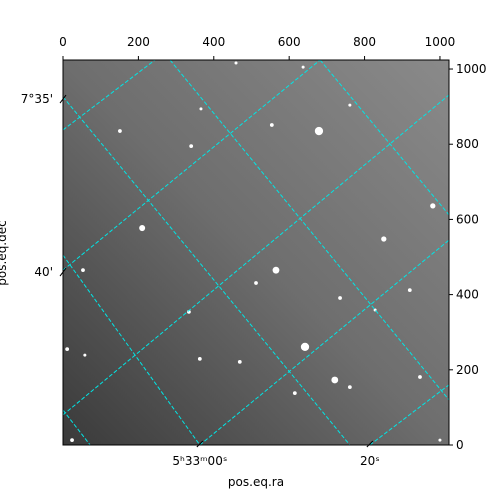 This screenshot has width=500, height=504. I want to click on y-tick-label: 0, so click(460, 445).